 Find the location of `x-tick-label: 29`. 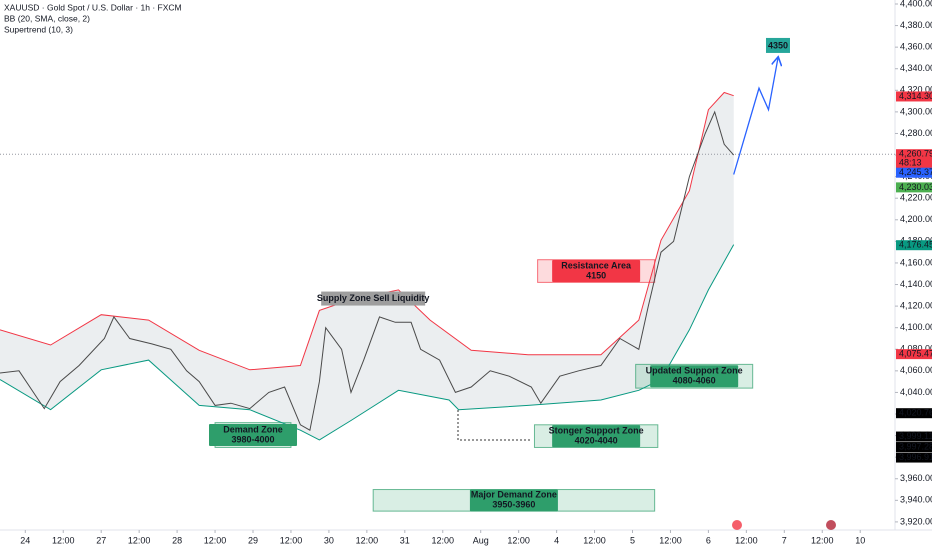

x-tick-label: 29 is located at coordinates (253, 540).